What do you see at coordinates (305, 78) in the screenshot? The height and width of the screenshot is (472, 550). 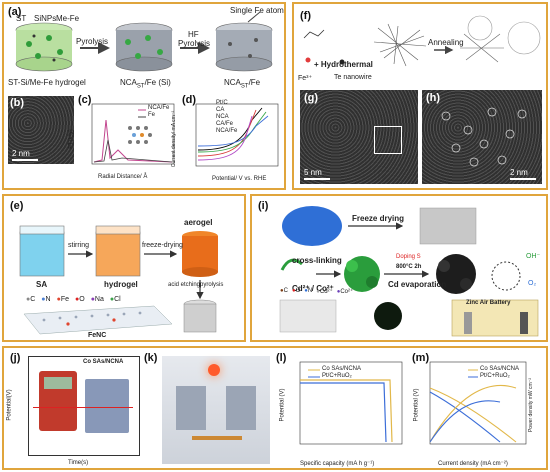 I see `fe3-label: Fe³⁺` at bounding box center [305, 78].